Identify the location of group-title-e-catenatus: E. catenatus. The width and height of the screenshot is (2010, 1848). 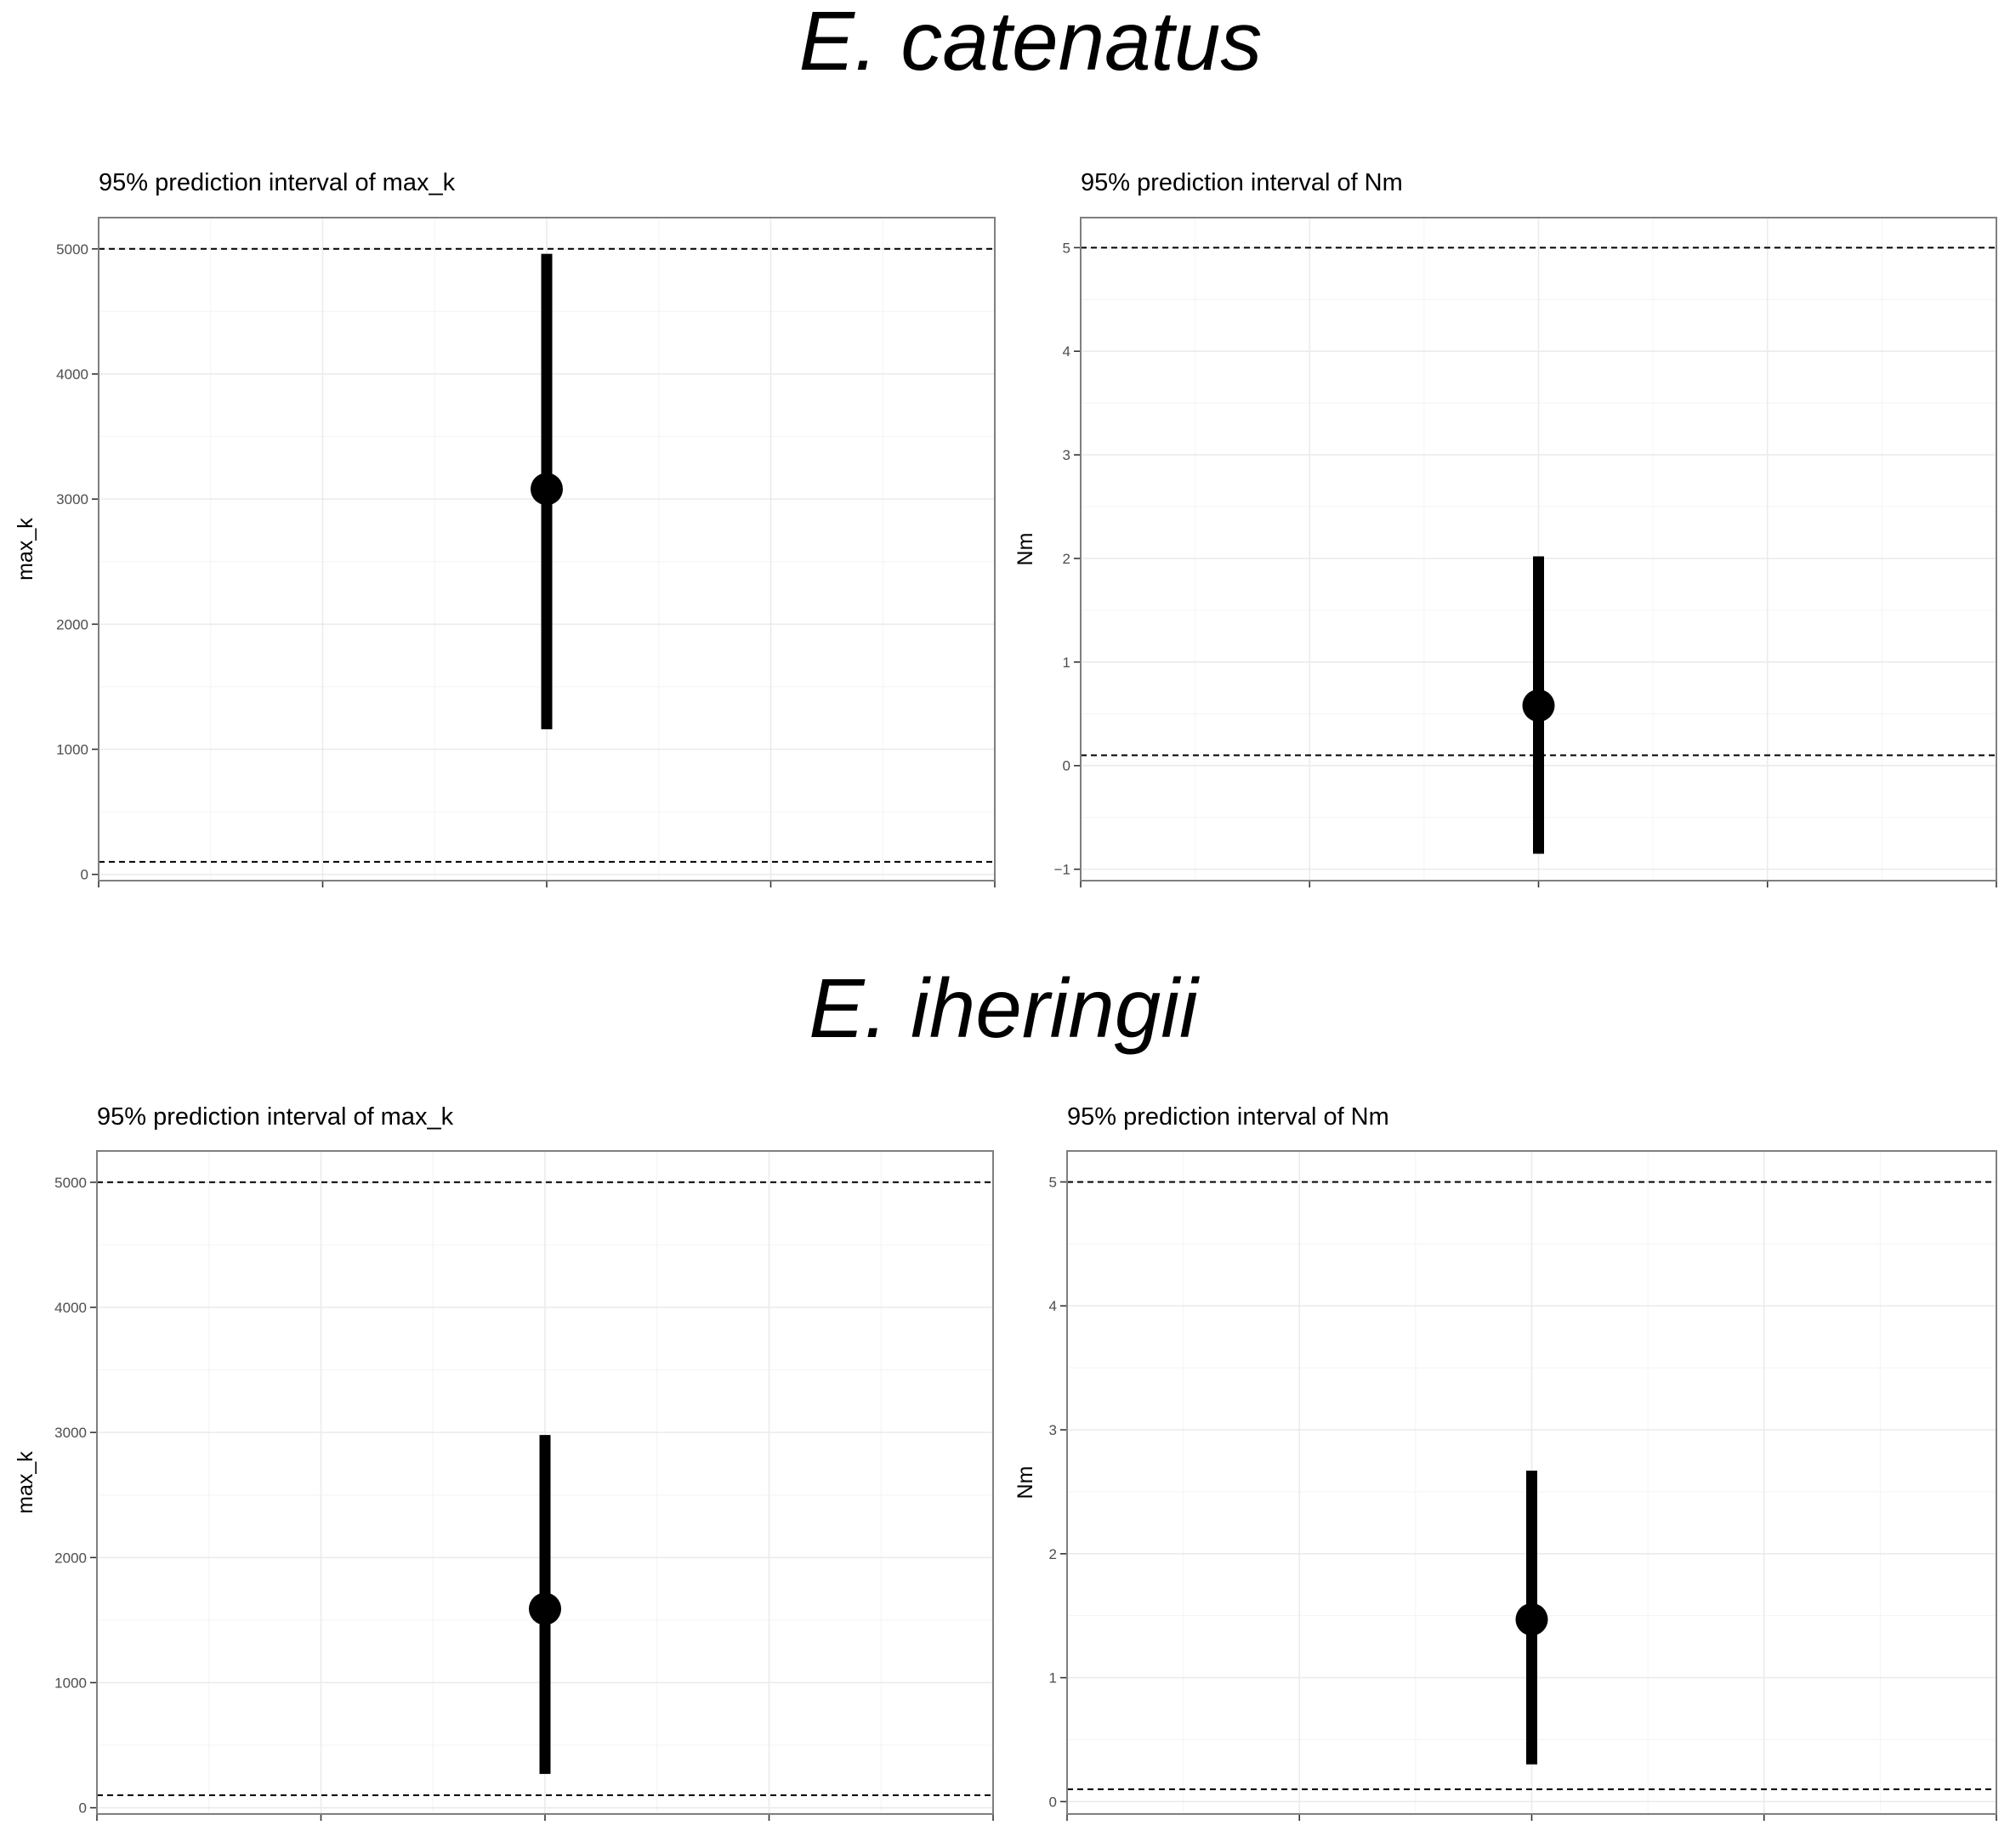
(1031, 44).